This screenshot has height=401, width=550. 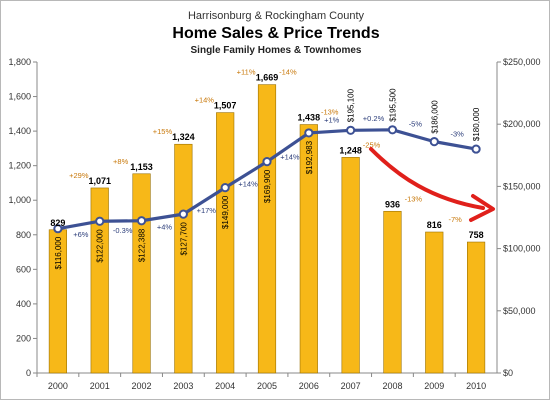 I want to click on bar-change-label: +14%, so click(x=205, y=100).